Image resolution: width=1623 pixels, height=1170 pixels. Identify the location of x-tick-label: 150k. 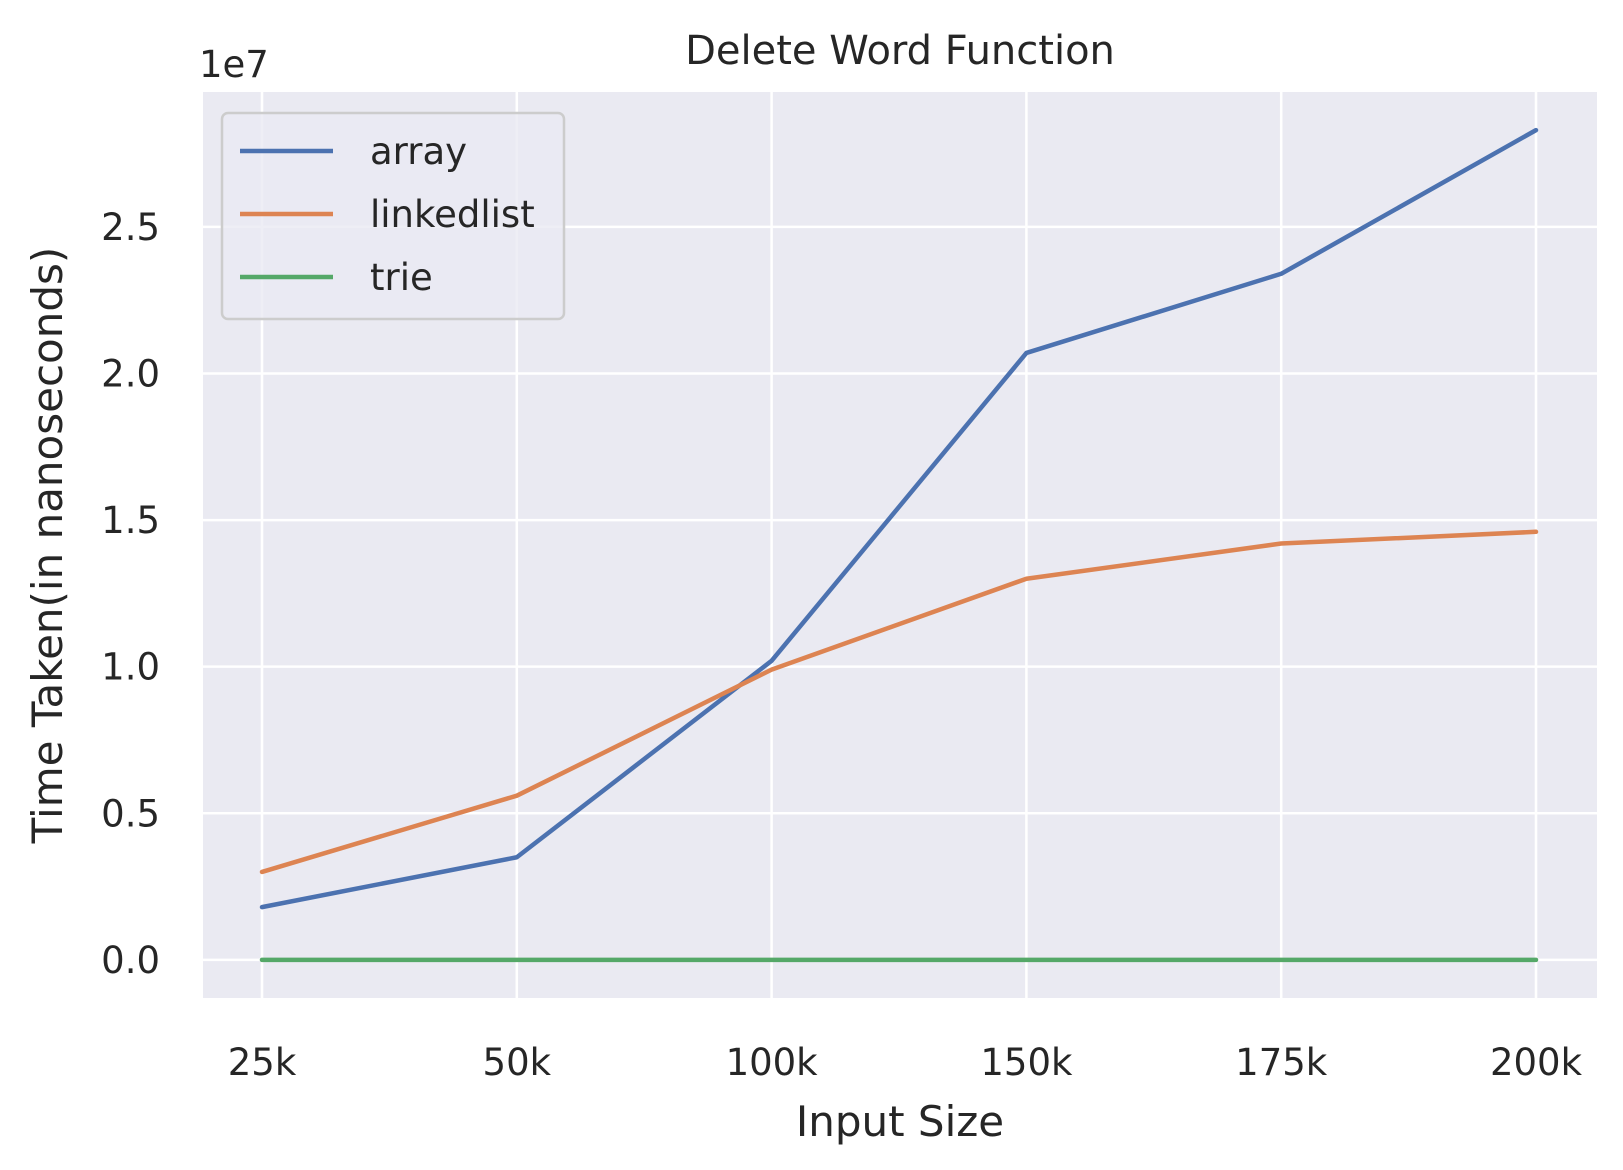
(1026, 1062).